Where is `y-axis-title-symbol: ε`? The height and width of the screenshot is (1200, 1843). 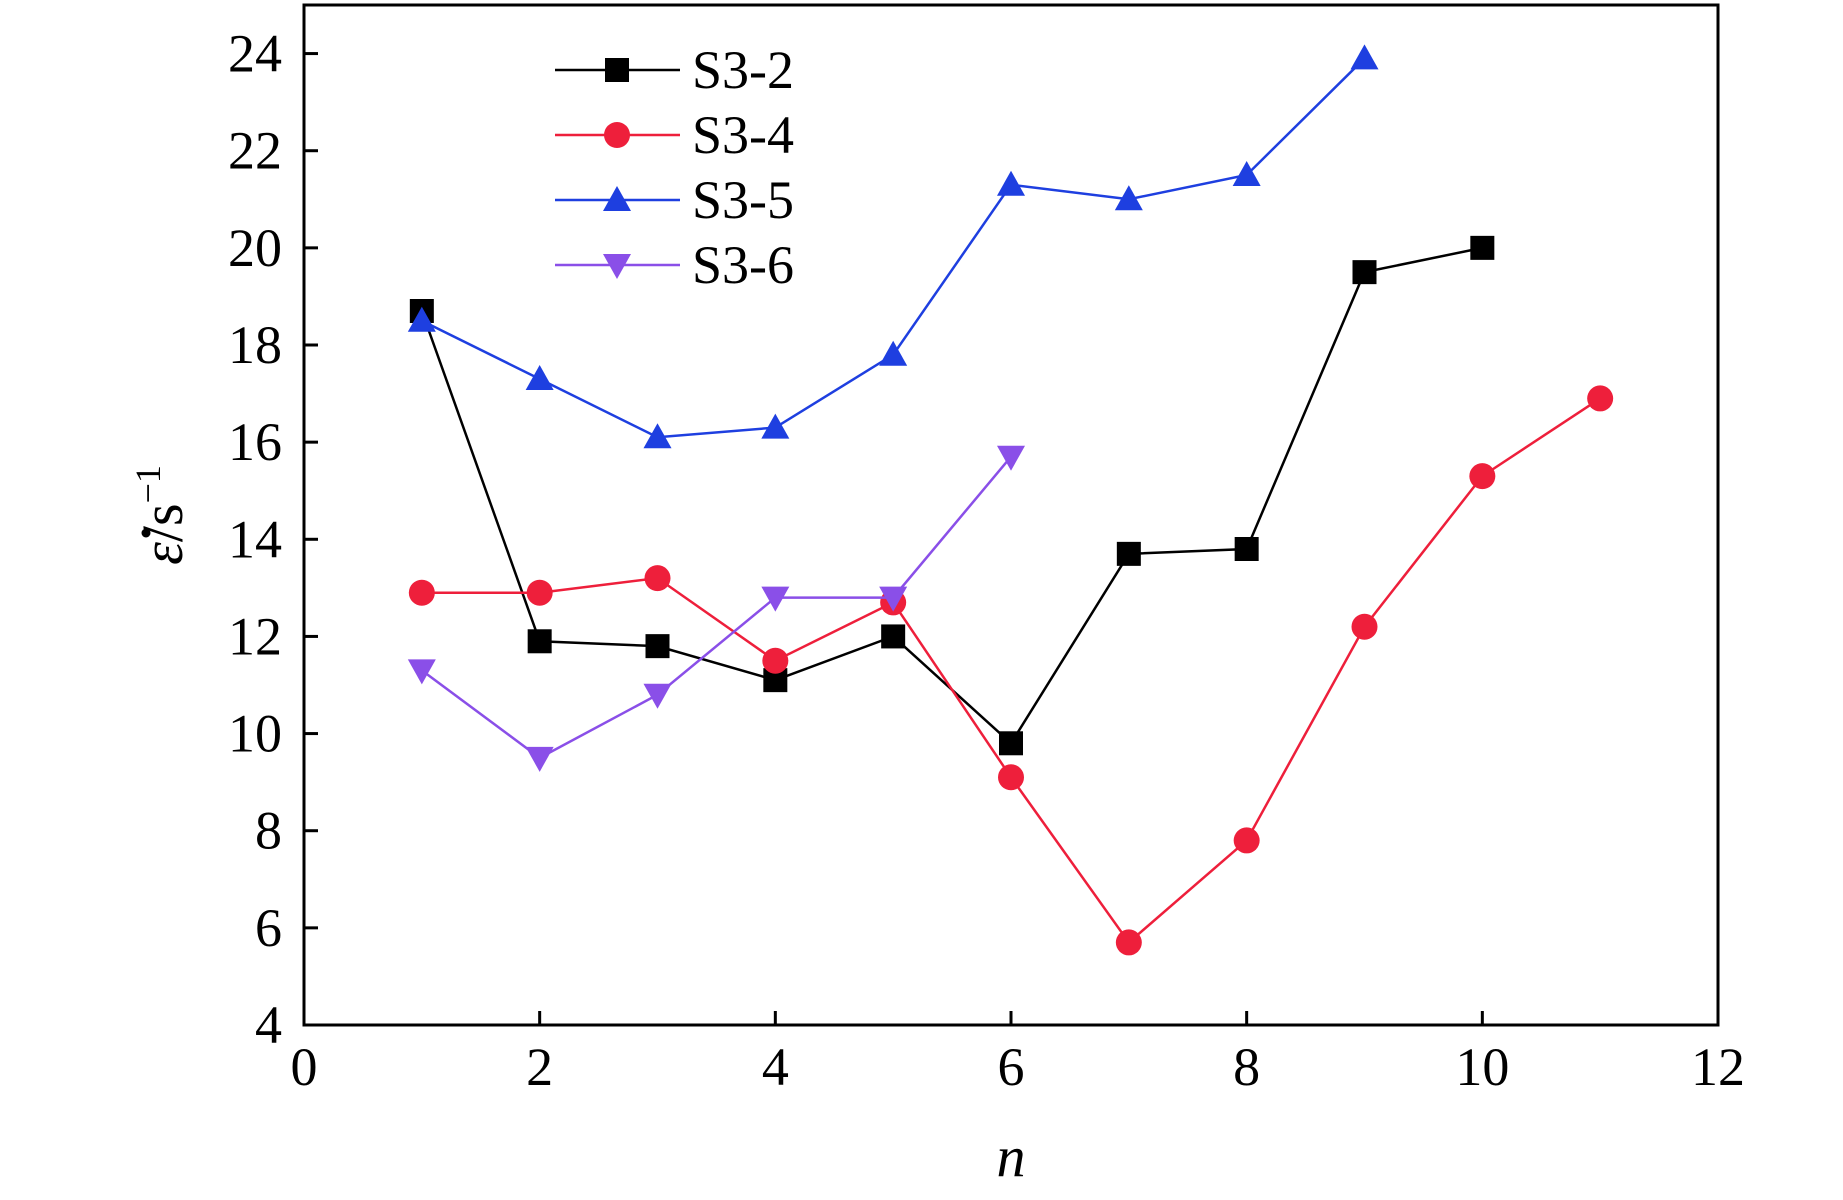 y-axis-title-symbol: ε is located at coordinates (162, 553).